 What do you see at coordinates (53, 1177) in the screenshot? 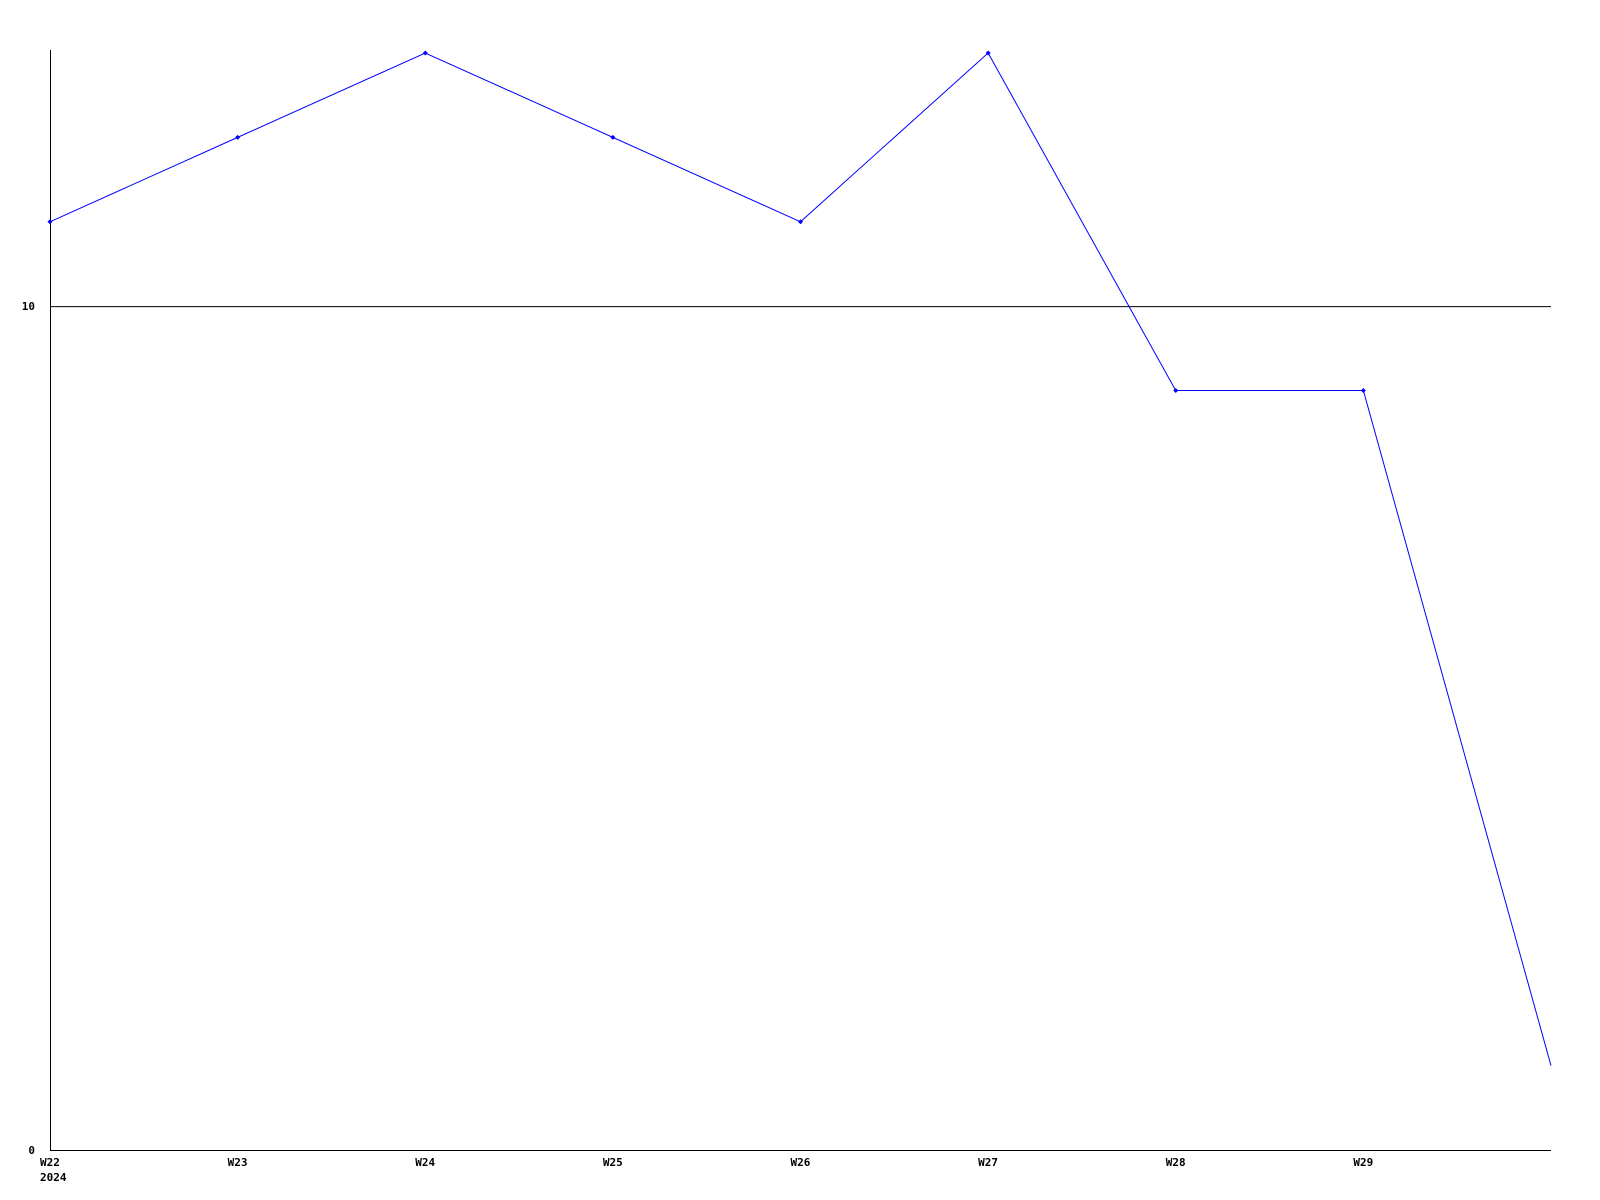
I see `x-year-label: 2024` at bounding box center [53, 1177].